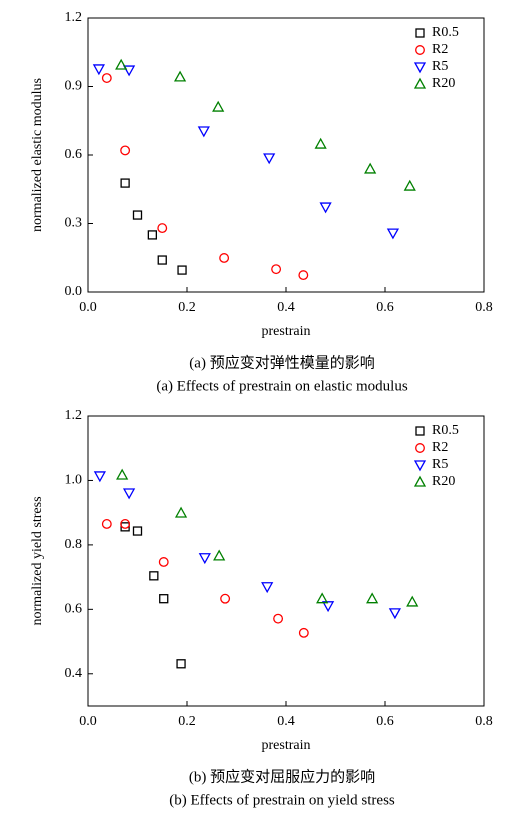 Image resolution: width=527 pixels, height=816 pixels. Describe the element at coordinates (74, 86) in the screenshot. I see `y-tick-label: 0.9` at that location.